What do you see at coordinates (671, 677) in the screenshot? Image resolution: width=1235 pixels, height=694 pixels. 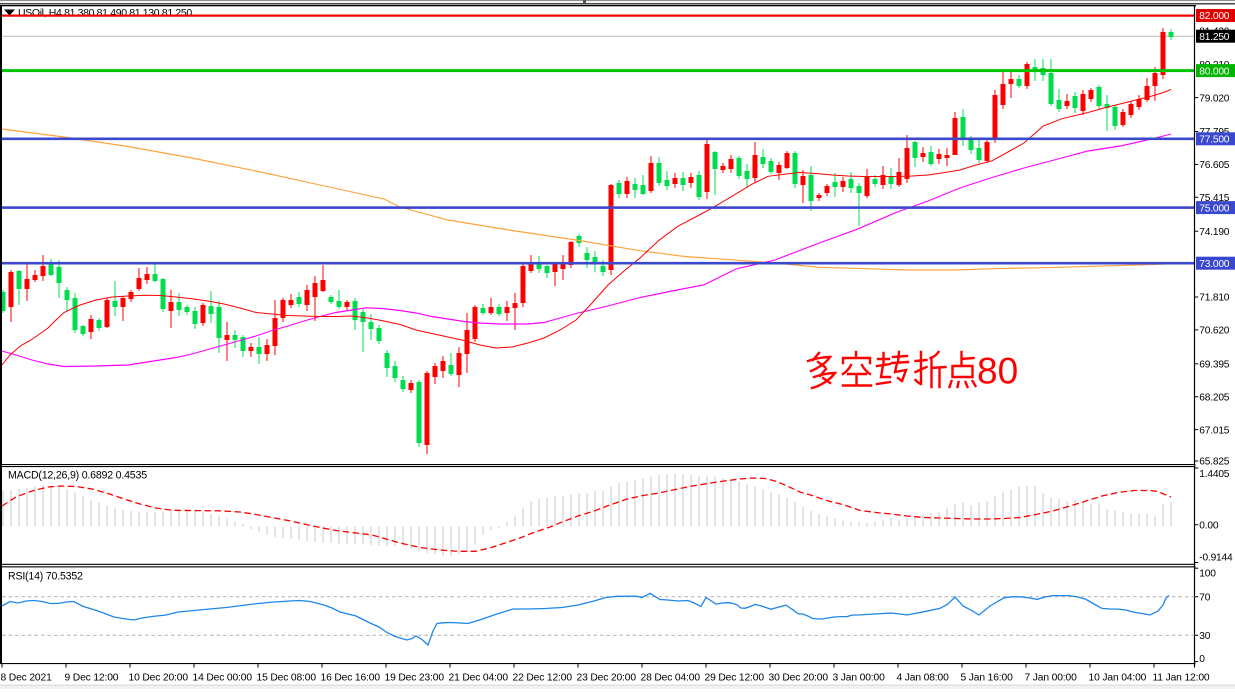 I see `svg-text: 28 Dec 04:00` at bounding box center [671, 677].